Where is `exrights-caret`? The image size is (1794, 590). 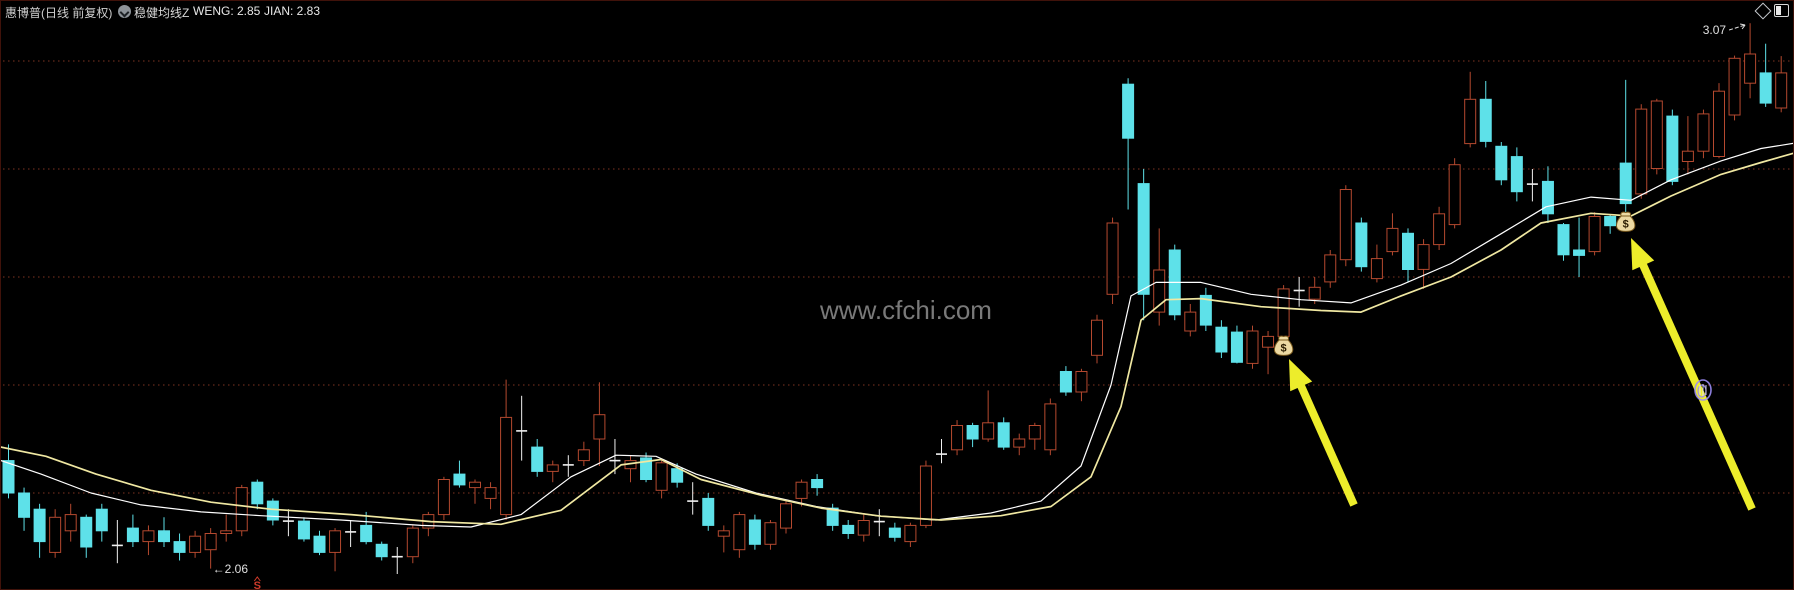
exrights-caret is located at coordinates (257, 579).